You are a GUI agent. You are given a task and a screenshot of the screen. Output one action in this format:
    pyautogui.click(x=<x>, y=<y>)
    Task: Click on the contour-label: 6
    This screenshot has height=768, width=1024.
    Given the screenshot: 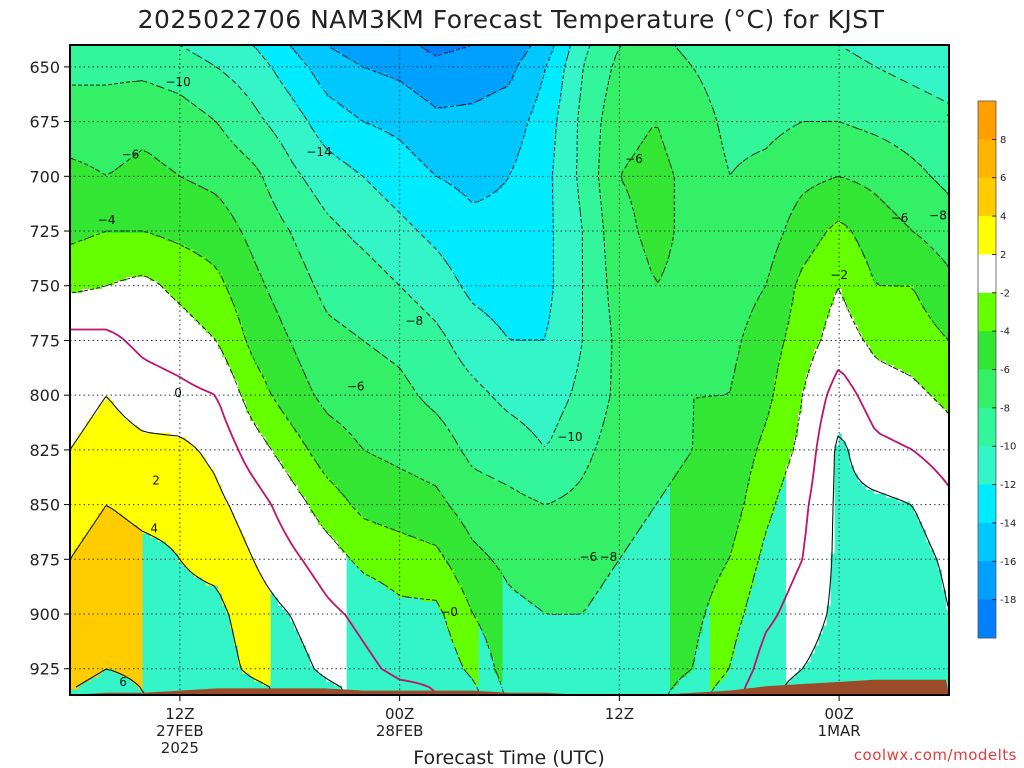 What is the action you would take?
    pyautogui.click(x=123, y=682)
    